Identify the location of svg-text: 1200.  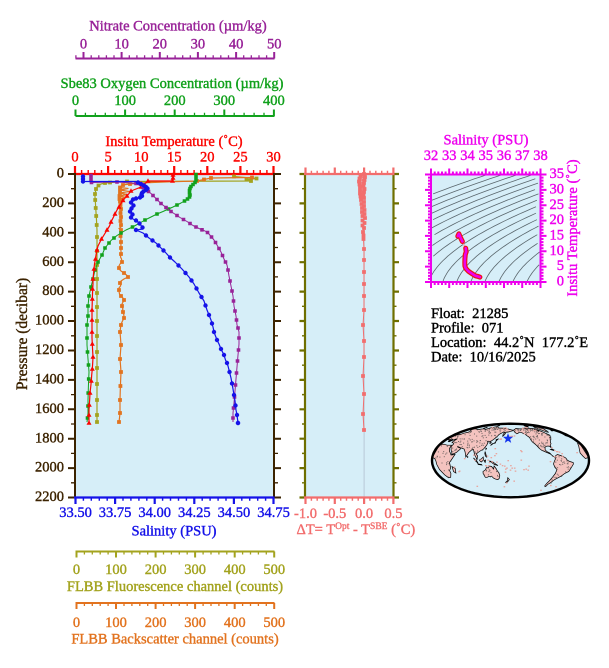
(49, 350).